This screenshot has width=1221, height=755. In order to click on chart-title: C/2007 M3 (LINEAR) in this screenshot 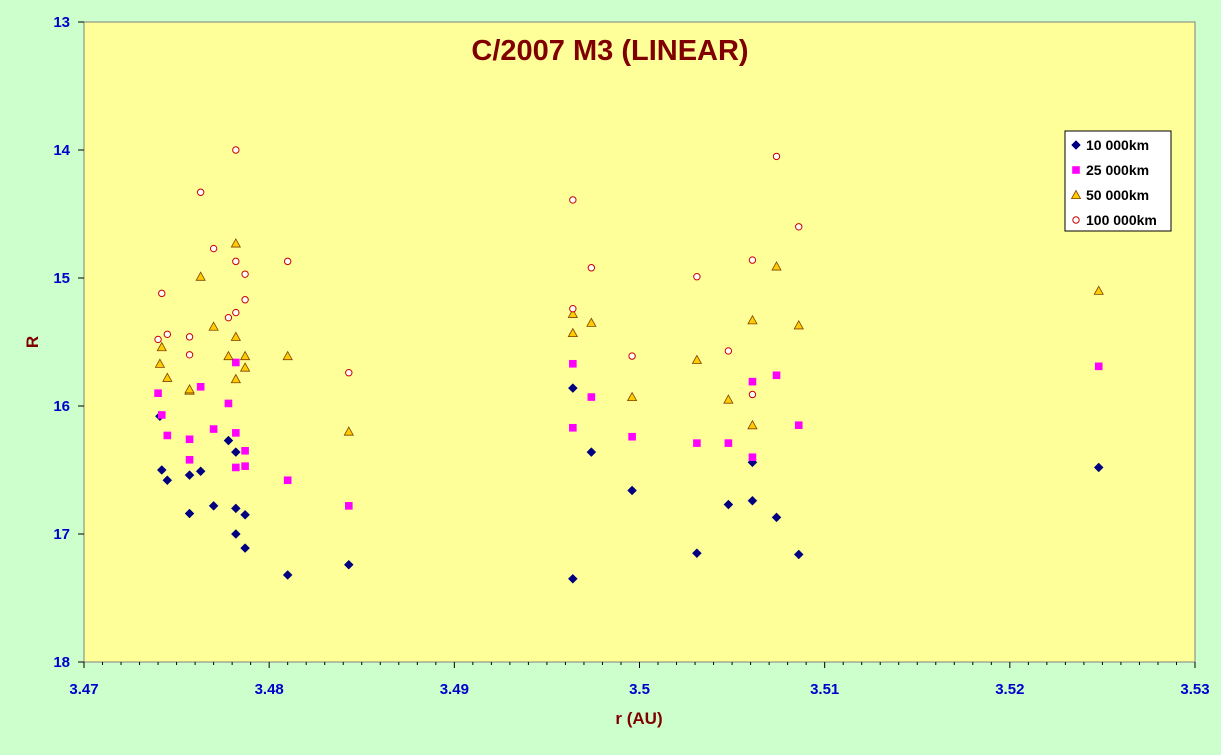, I will do `click(609, 51)`.